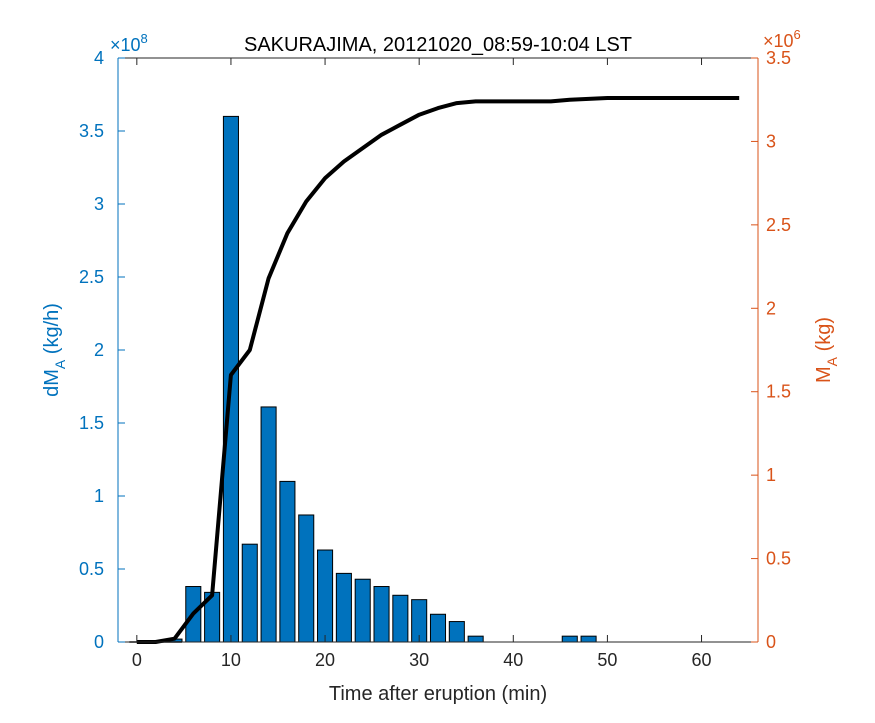 This screenshot has width=875, height=723. What do you see at coordinates (99, 642) in the screenshot?
I see `left-y-tick-label: 0` at bounding box center [99, 642].